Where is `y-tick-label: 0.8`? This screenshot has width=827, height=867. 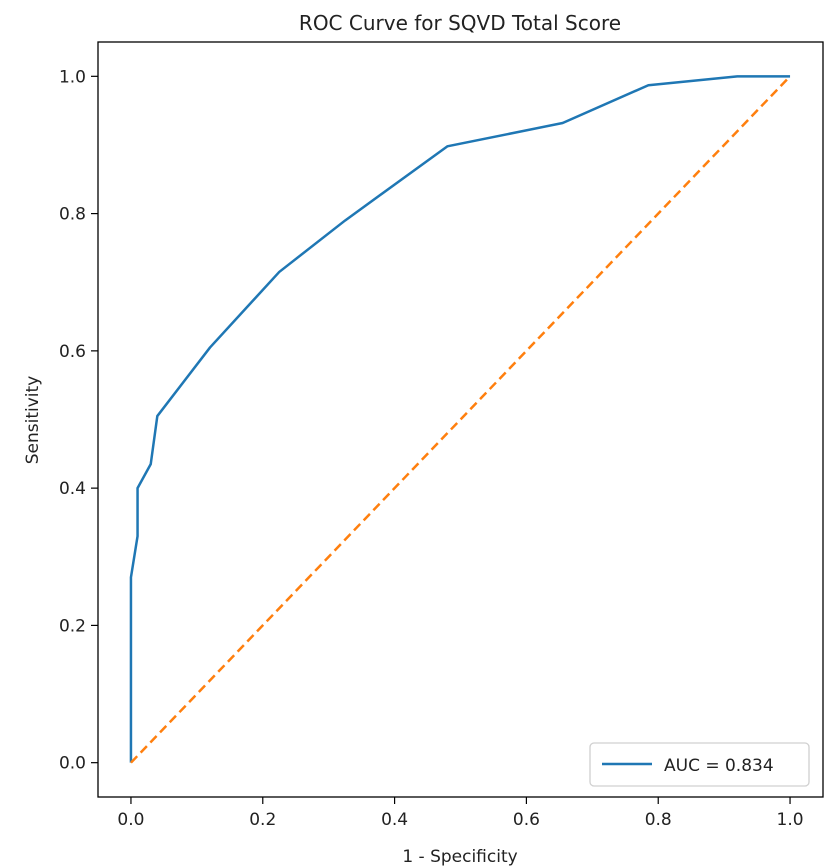 y-tick-label: 0.8 is located at coordinates (72, 215).